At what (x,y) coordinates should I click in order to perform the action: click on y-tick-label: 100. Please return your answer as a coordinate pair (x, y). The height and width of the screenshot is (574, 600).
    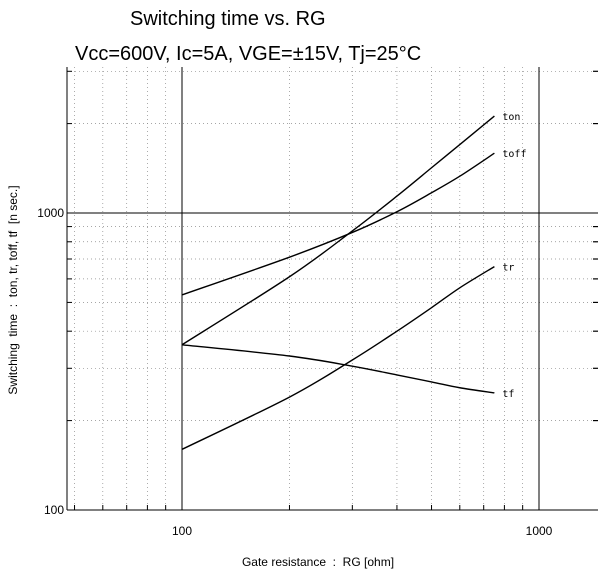
    Looking at the image, I should click on (54, 510).